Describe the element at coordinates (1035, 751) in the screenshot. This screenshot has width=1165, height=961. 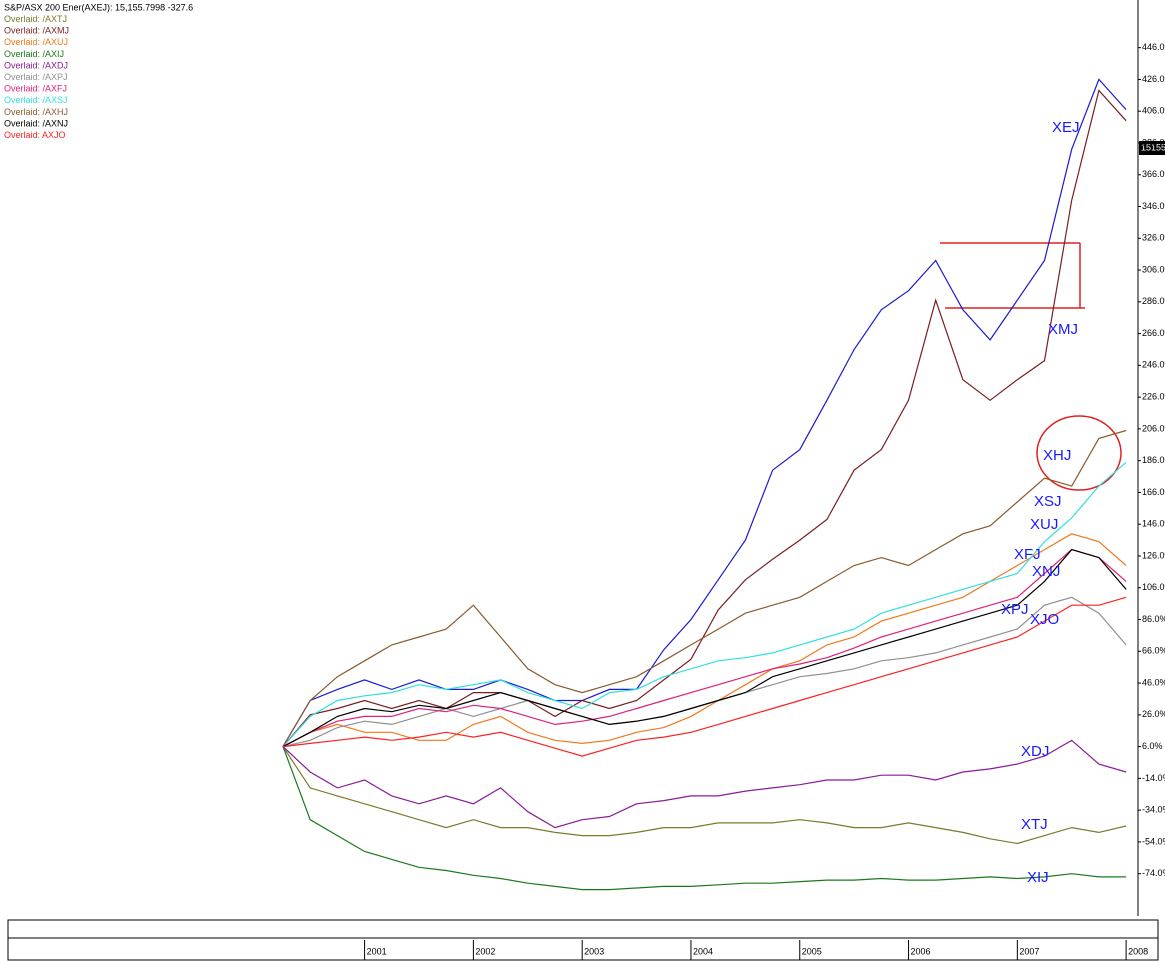
I see `annotation: XDJ` at that location.